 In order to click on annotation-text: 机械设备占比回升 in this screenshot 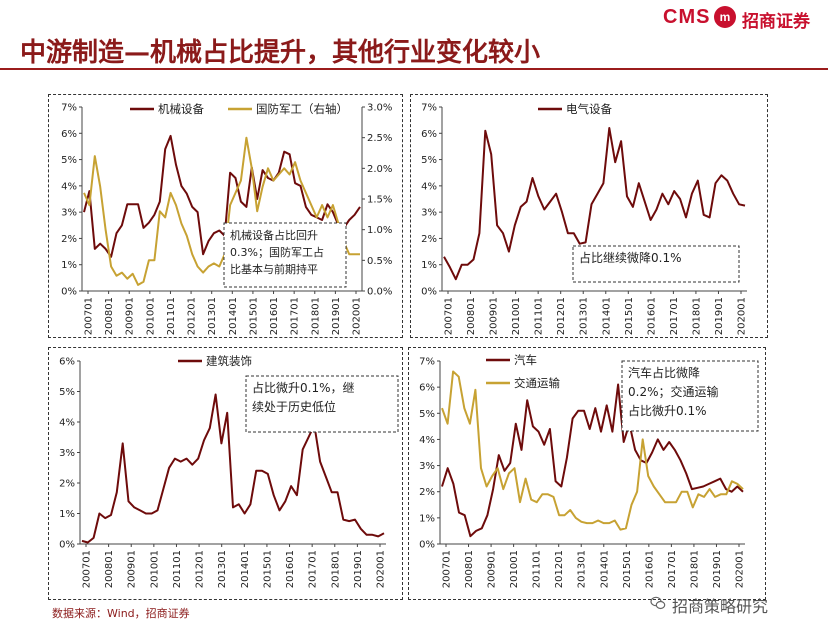, I will do `click(274, 235)`.